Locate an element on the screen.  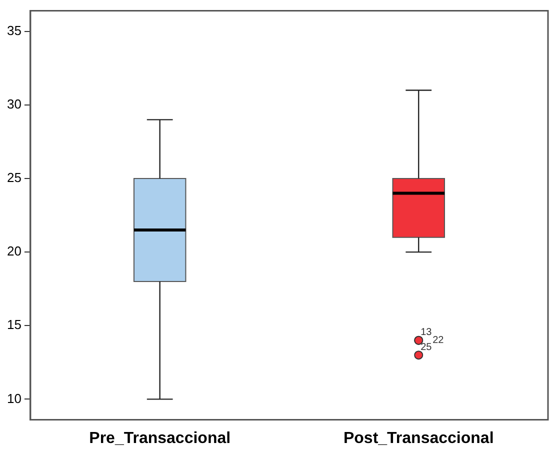
y-tick-label: 30 is located at coordinates (14, 104).